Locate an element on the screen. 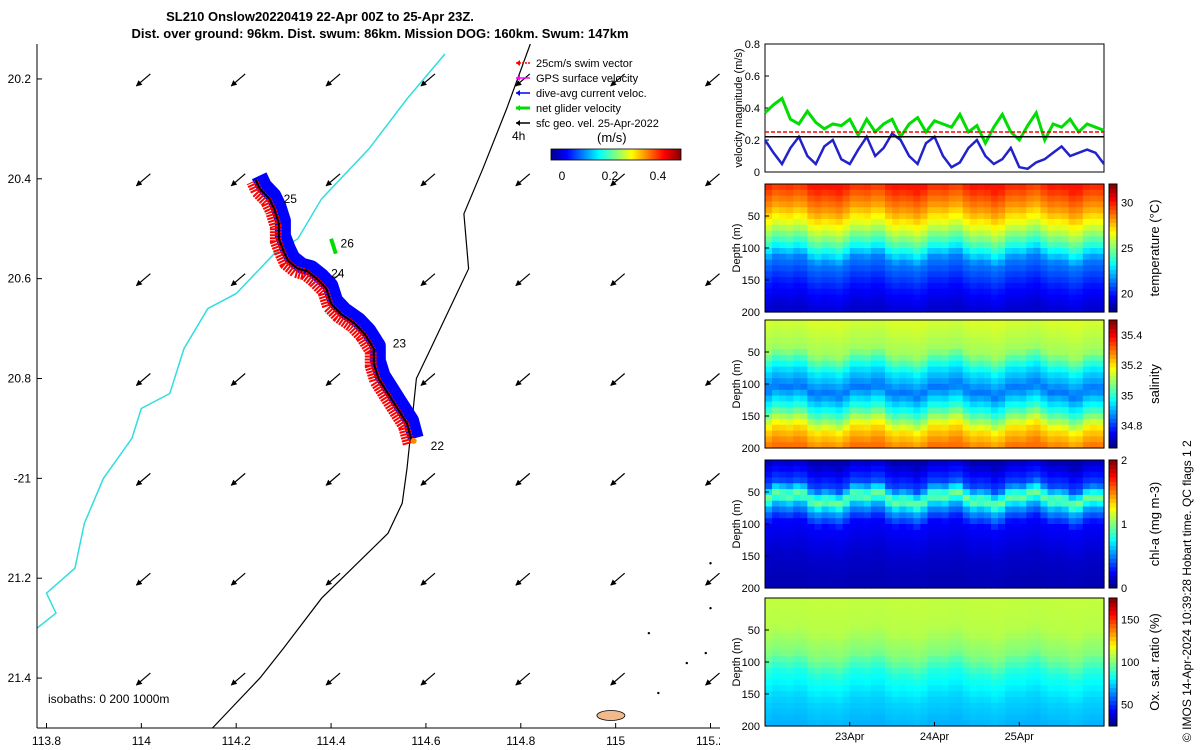 This screenshot has height=750, width=1200. y-tick-label: 20.6 is located at coordinates (20, 279).